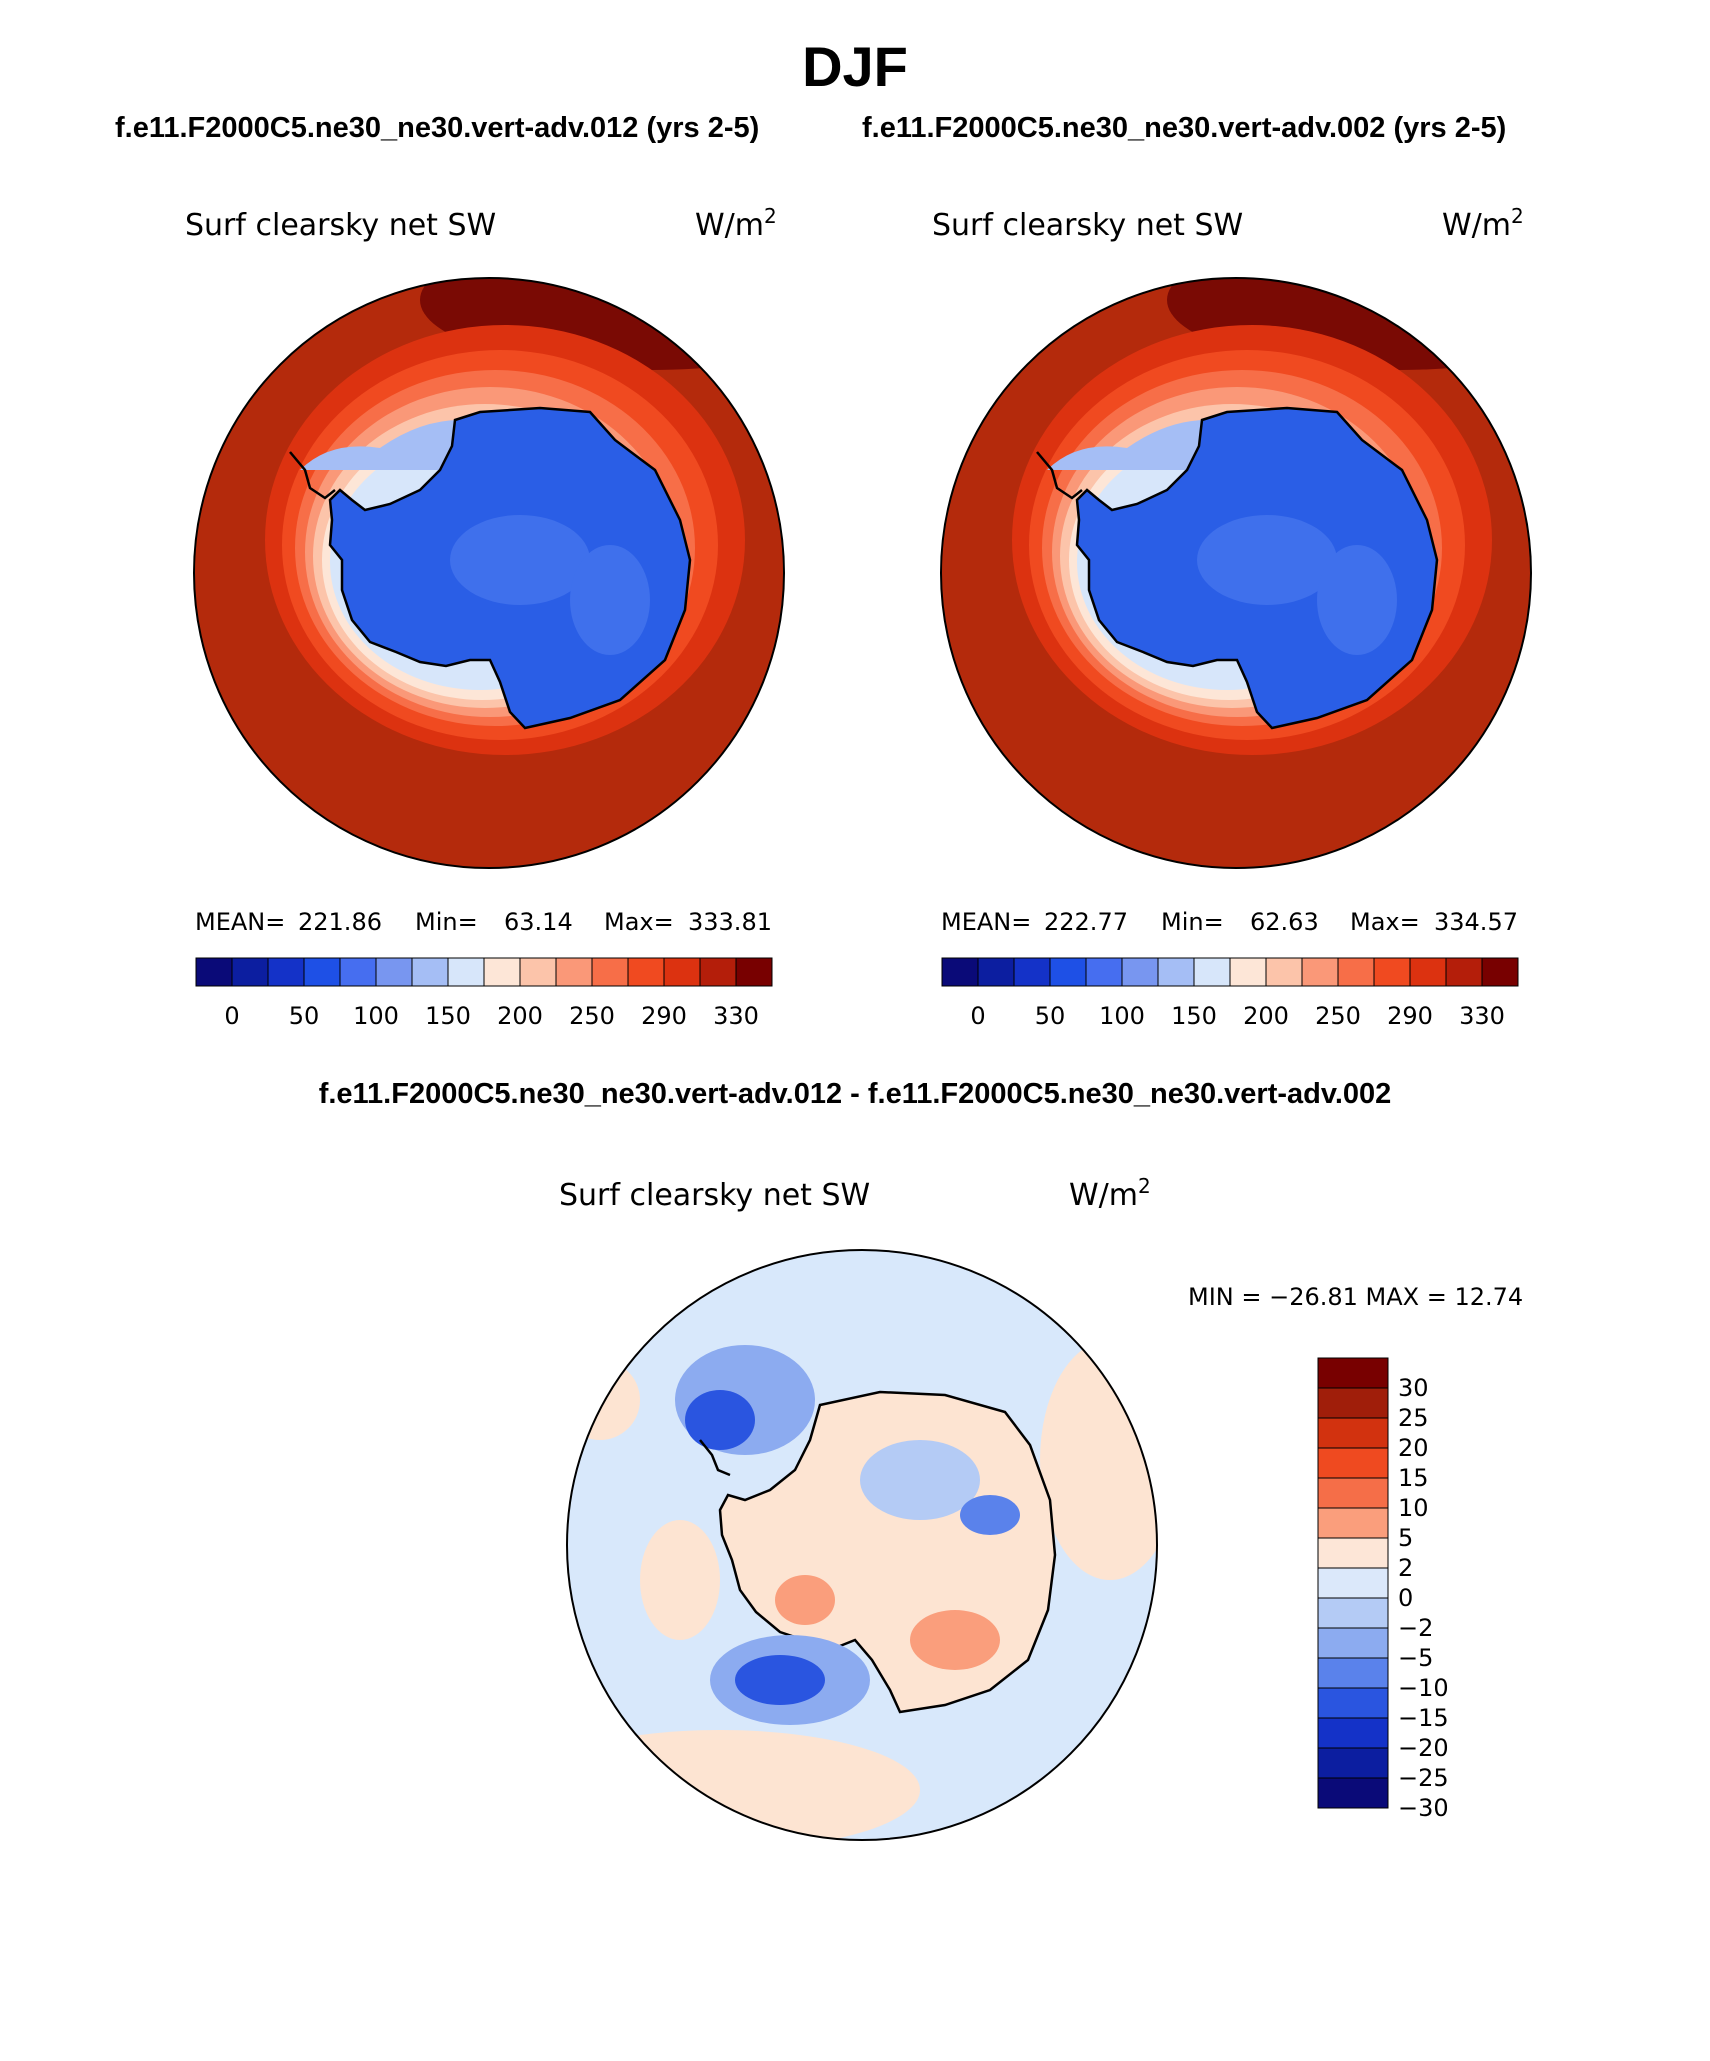  Describe the element at coordinates (231, 1016) in the screenshot. I see `colorbar-tick-left: 0` at that location.